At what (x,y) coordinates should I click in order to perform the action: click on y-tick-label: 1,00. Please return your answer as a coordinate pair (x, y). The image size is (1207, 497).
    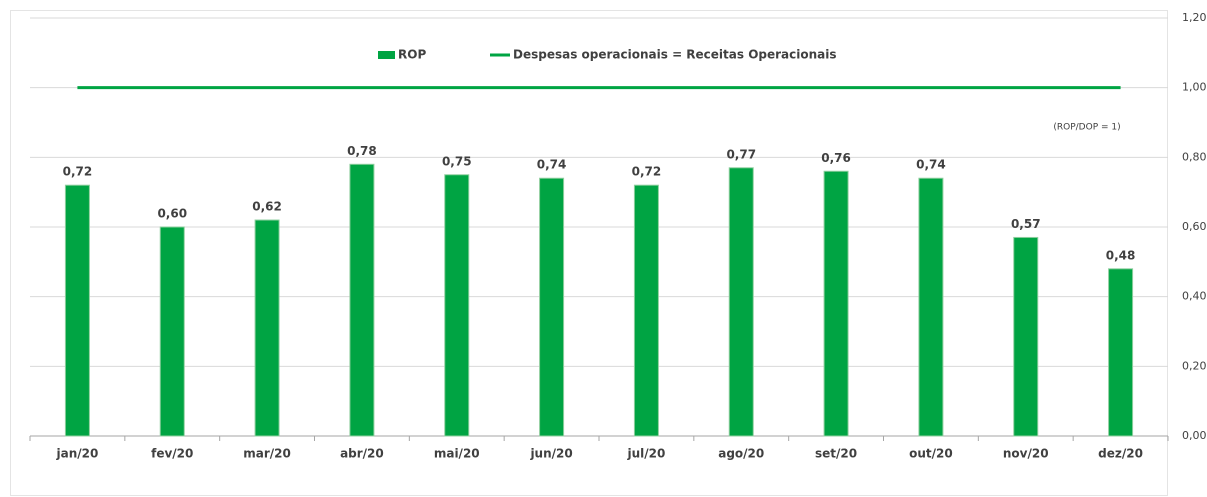
    Looking at the image, I should click on (1194, 87).